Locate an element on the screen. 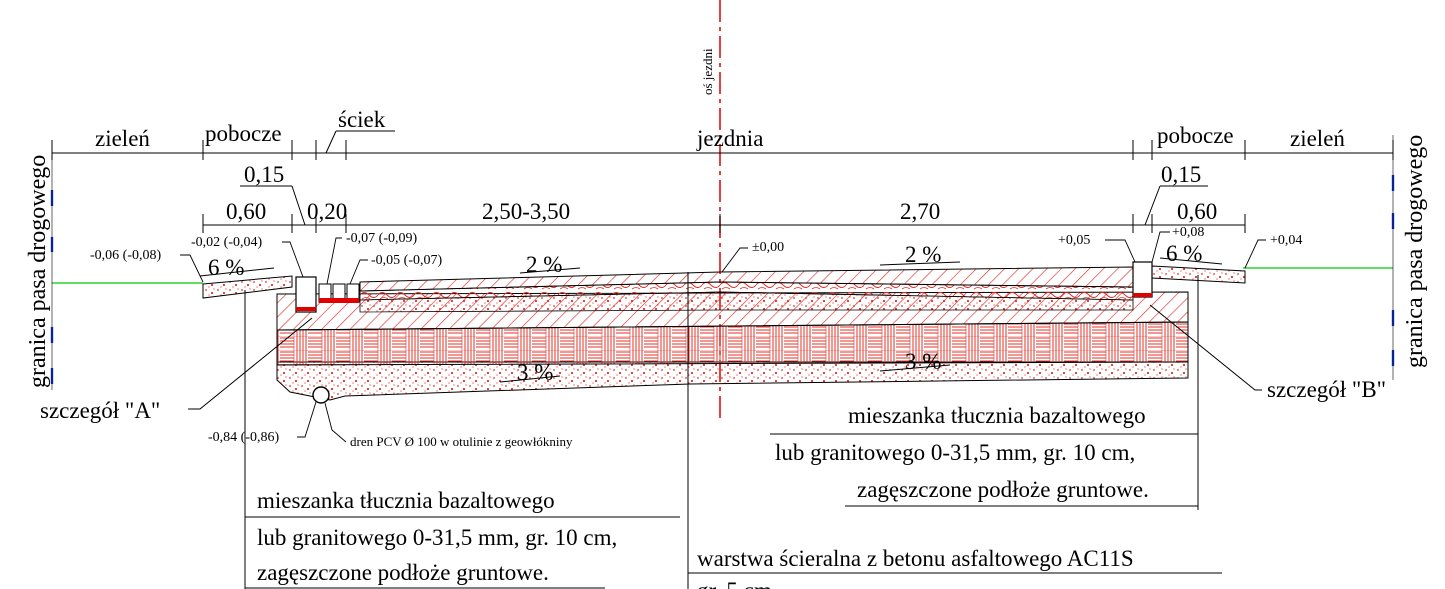 The image size is (1445, 589). slope-right-shoulder: 6 % is located at coordinates (1184, 253).